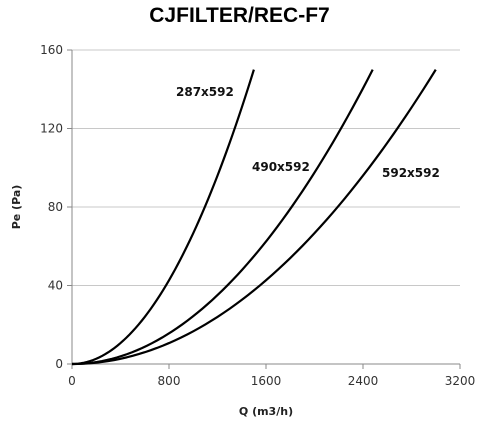 The height and width of the screenshot is (425, 479). I want to click on series-label-287x592: 287x592, so click(205, 92).